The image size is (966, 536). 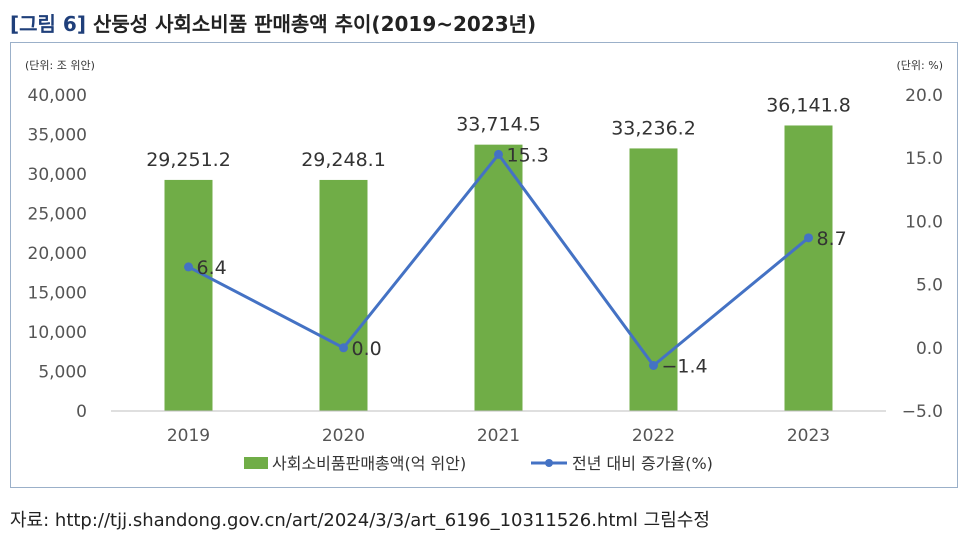 I want to click on figure-title-row: [그림 6] 산둥성 사회소비품 판매총액 추이(2019~2023년), so click(x=273, y=22).